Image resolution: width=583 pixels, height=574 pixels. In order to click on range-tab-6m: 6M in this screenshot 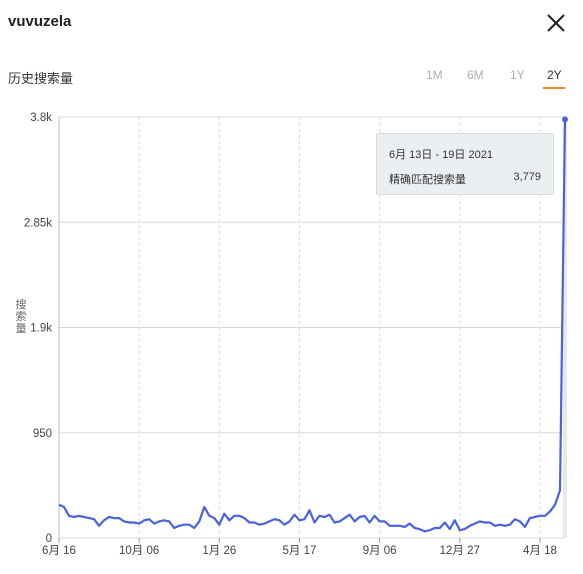, I will do `click(475, 75)`.